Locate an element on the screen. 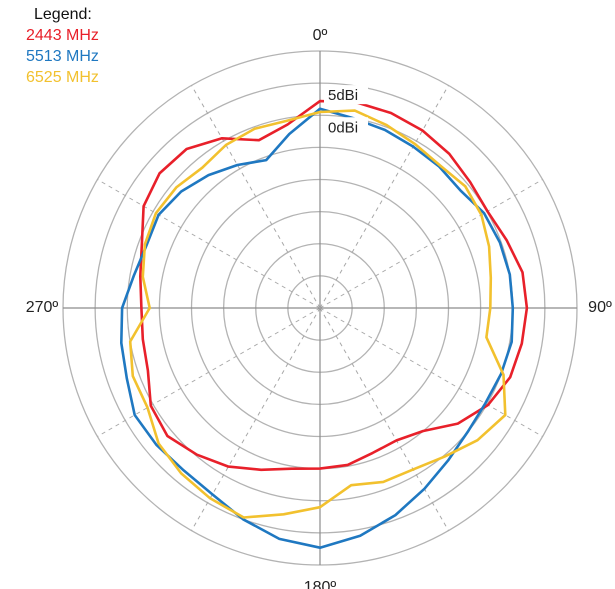  legend-entry-6525: 6525 MHz is located at coordinates (62, 77).